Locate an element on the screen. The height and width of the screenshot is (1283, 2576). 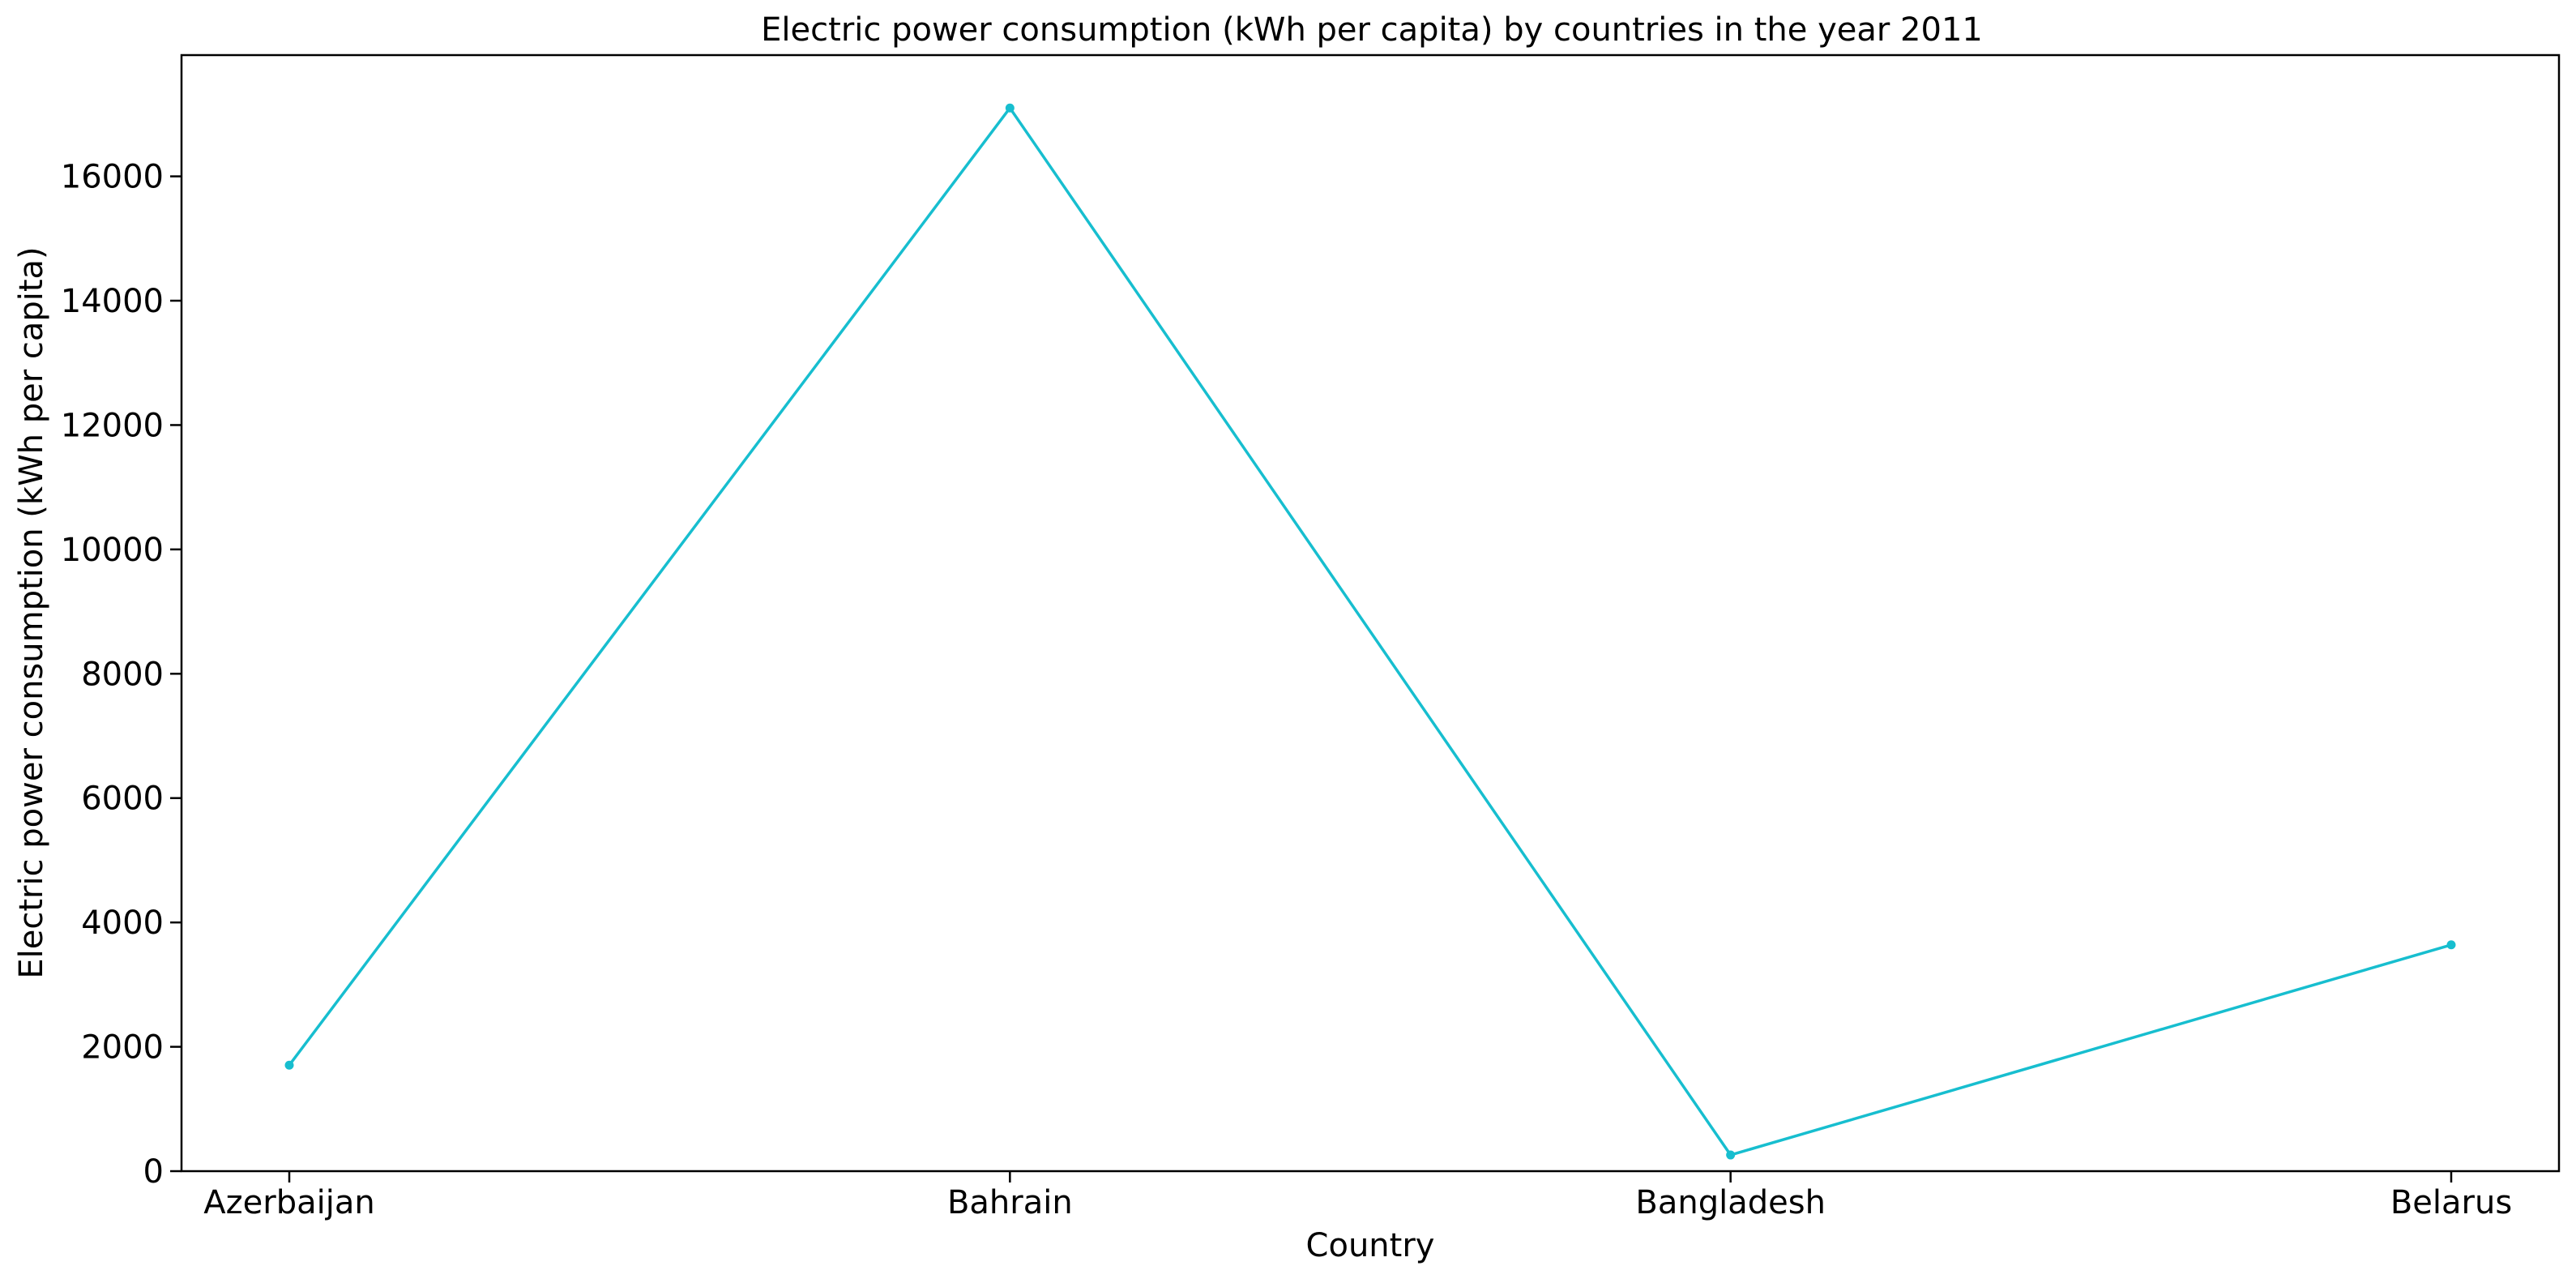
y-tick-label: 2000 is located at coordinates (122, 1048).